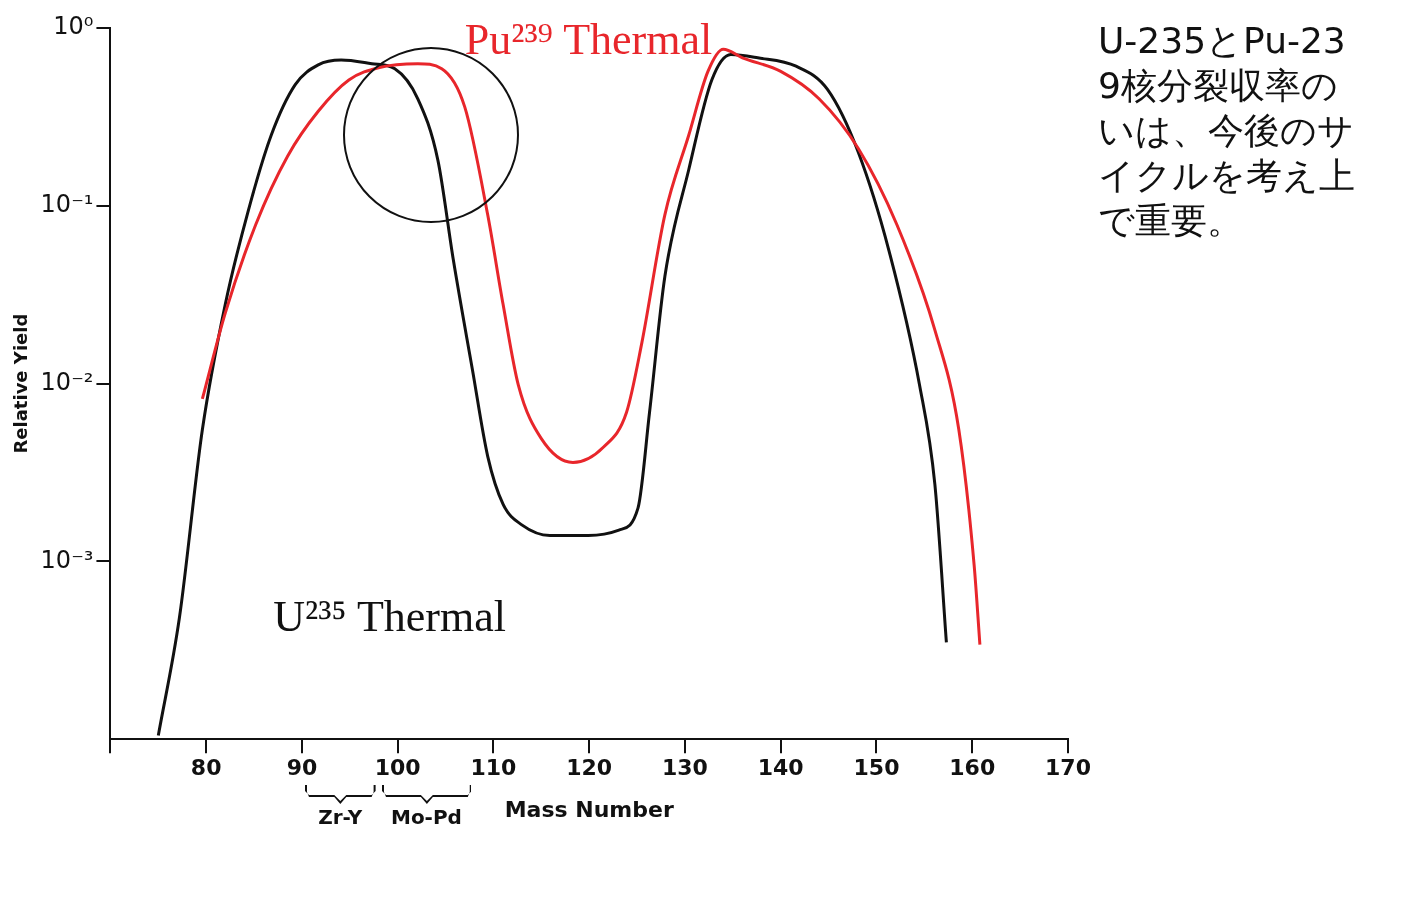  I want to click on text: U-235とPu-239核分裂収率のいは、今後のサイクルを考え上で重要。, so click(1227, 131).